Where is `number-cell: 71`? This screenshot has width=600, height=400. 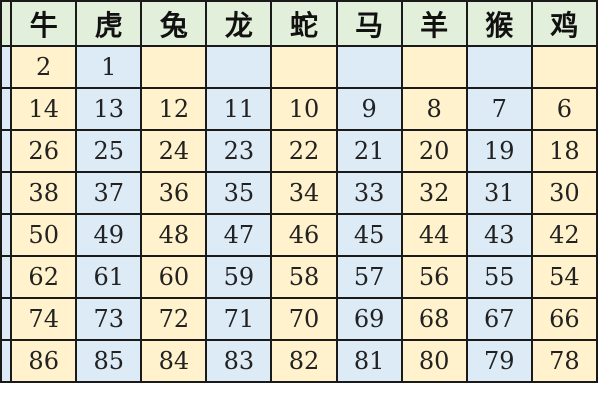
number-cell: 71 is located at coordinates (239, 319).